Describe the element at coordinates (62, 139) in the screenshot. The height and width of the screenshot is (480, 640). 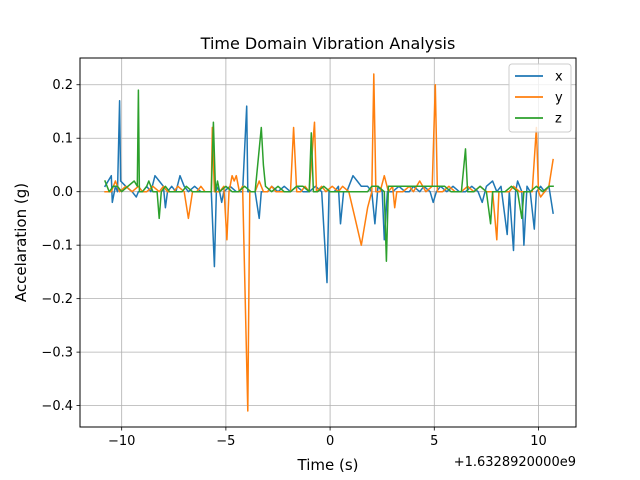
I see `y-tick-label: 0.1` at that location.